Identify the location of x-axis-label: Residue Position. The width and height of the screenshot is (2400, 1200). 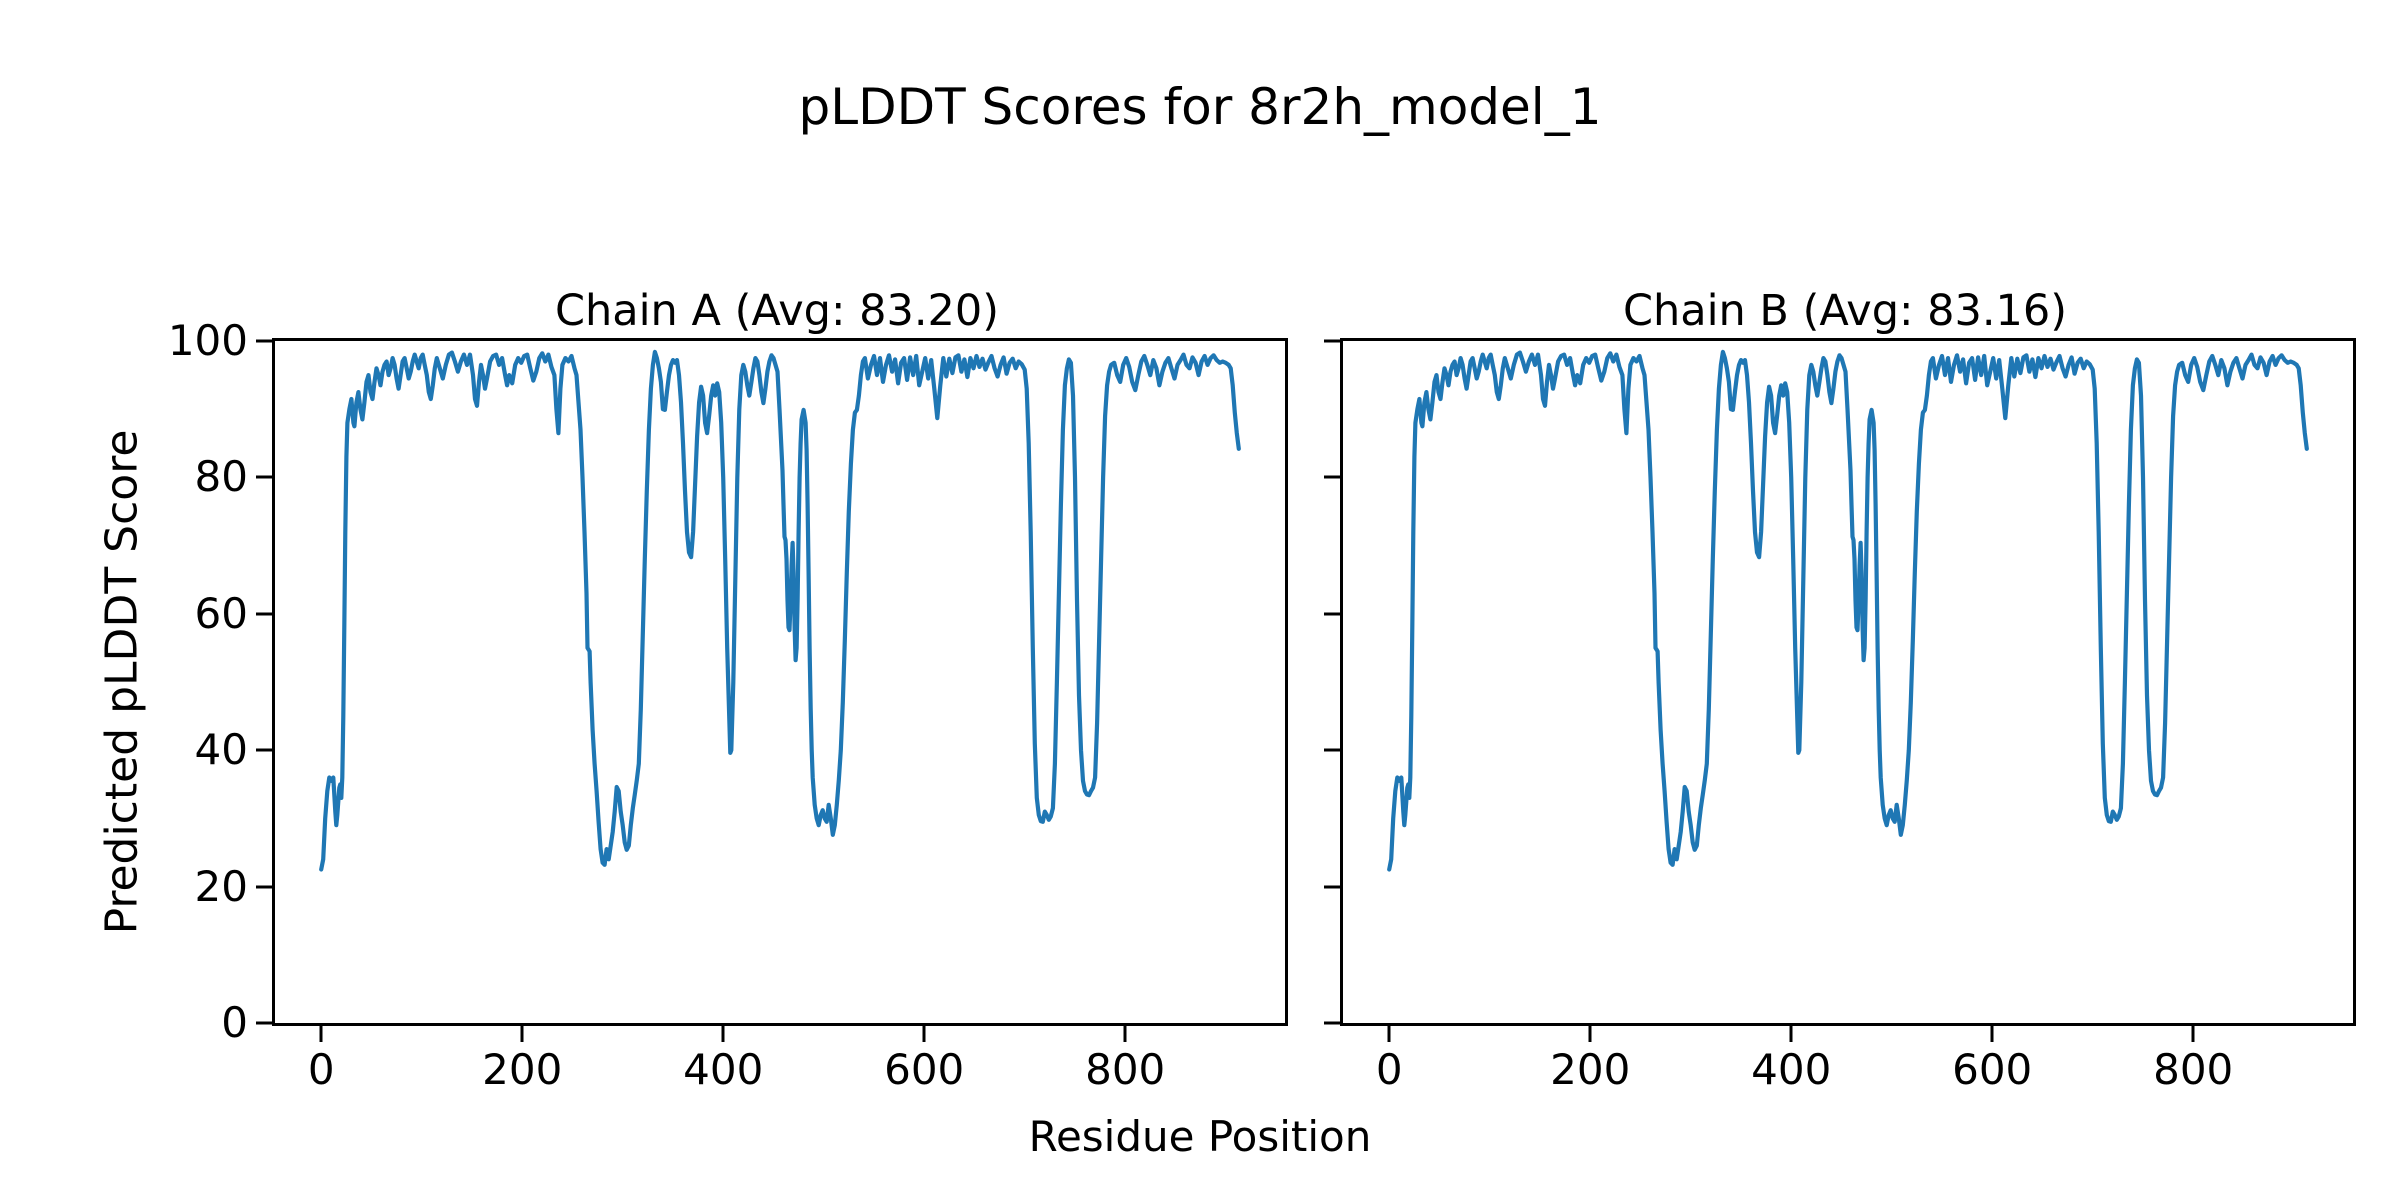
(1200, 1136).